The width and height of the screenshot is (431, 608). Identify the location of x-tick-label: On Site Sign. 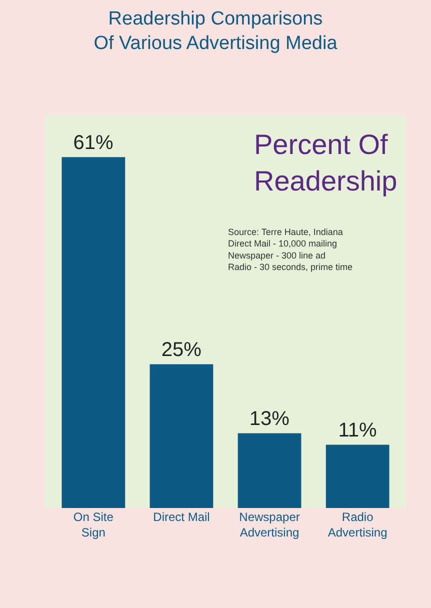
(93, 525).